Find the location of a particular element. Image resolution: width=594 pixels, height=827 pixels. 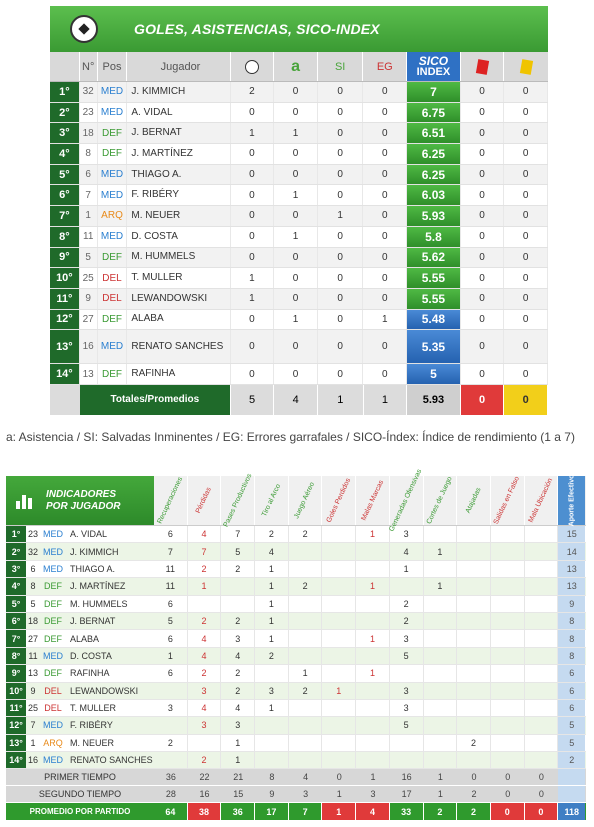

summary-cell: 1 is located at coordinates (339, 794).